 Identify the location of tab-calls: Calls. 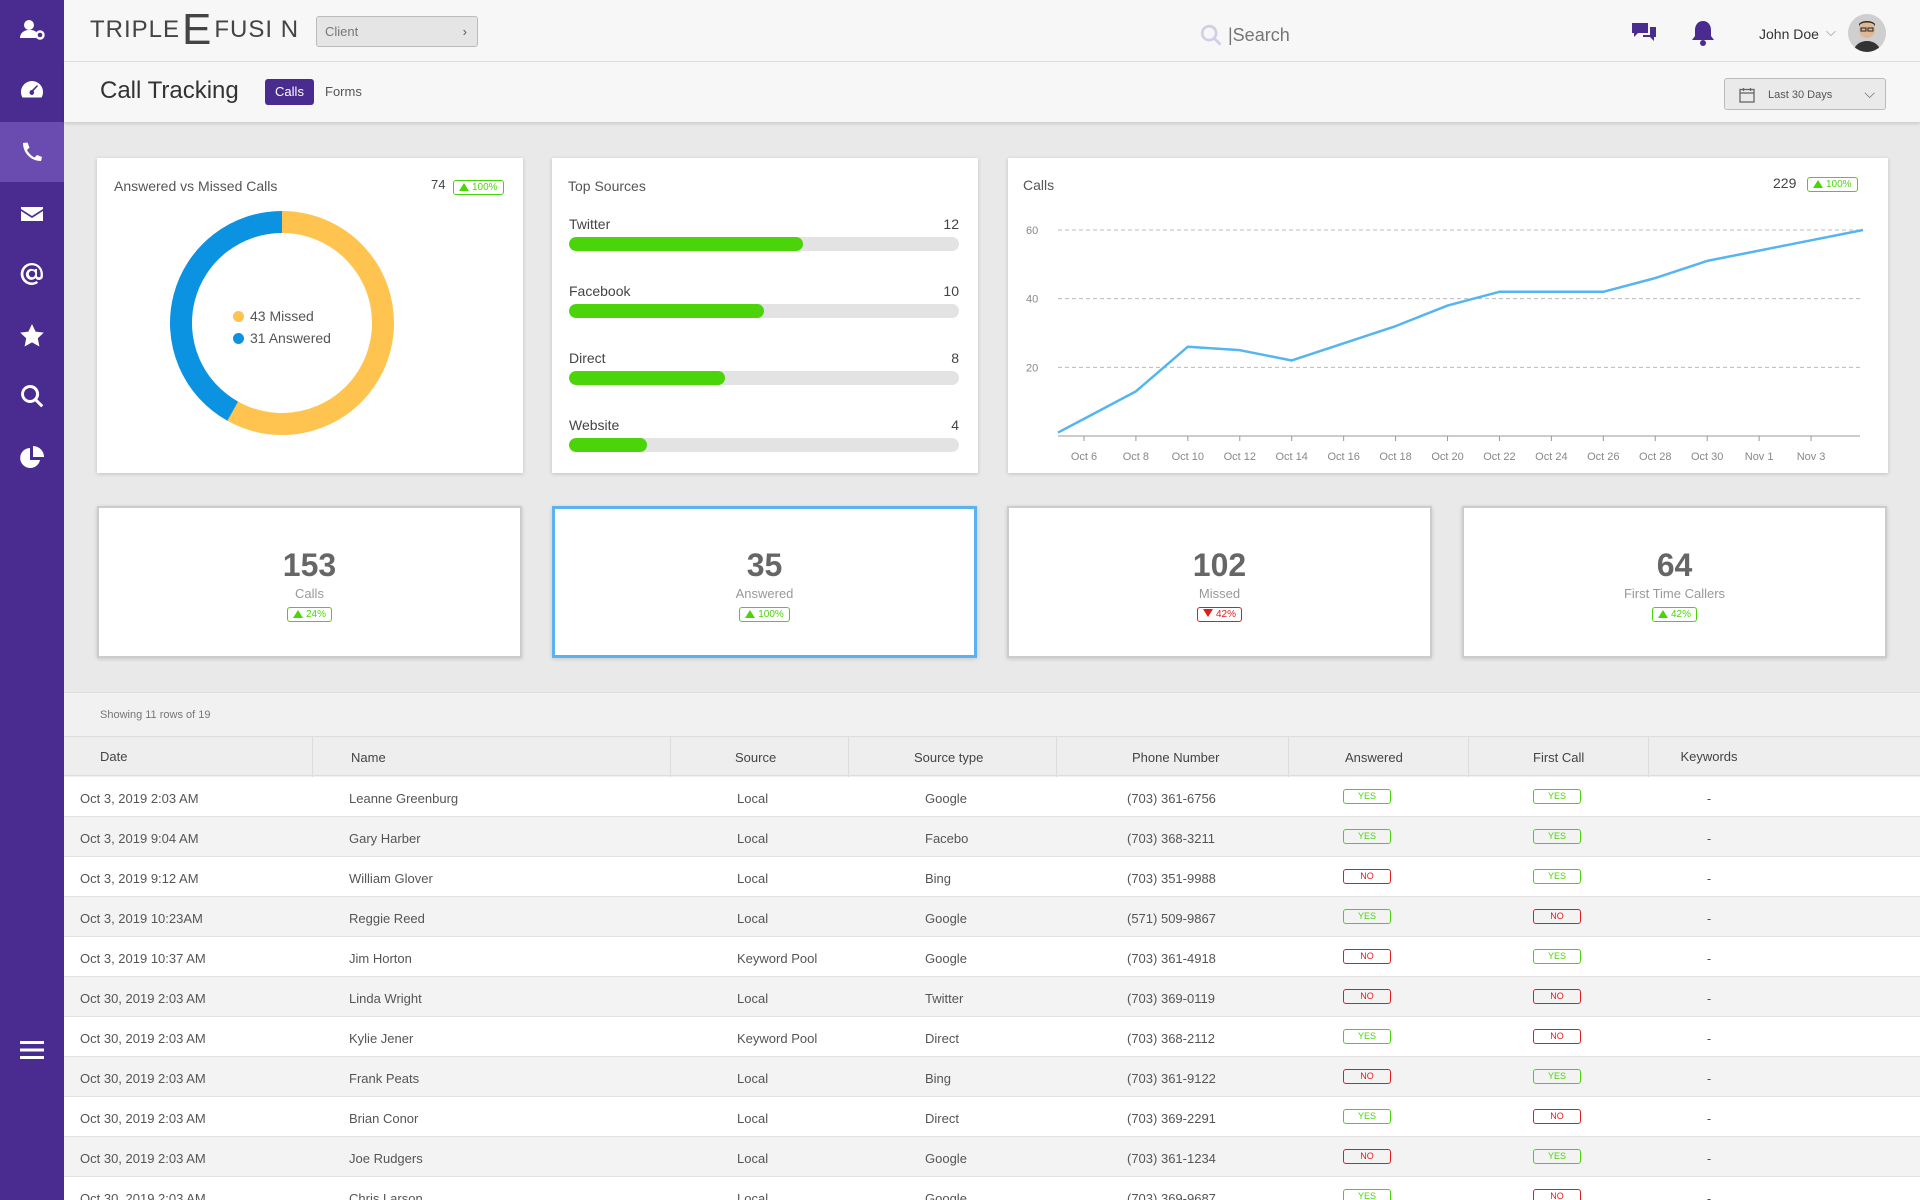
(289, 92).